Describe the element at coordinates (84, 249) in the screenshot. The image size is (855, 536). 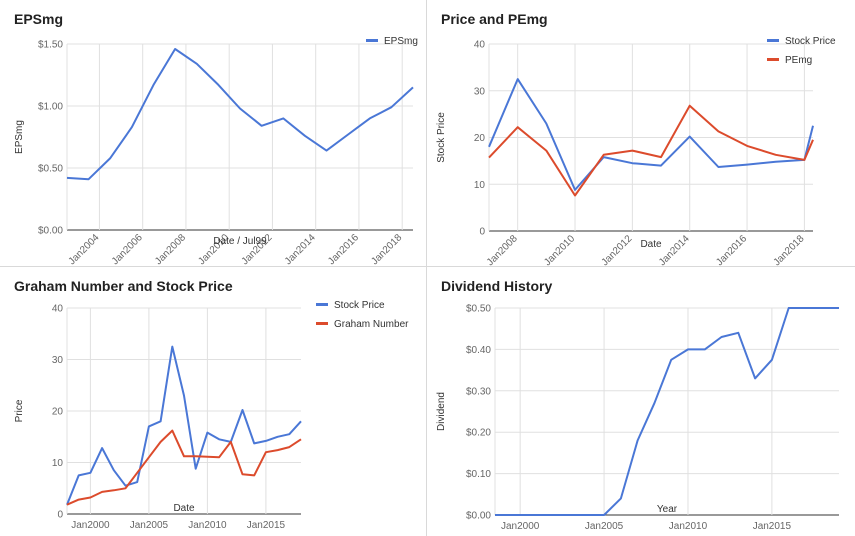
I see `x-tick-label: Jan2004` at that location.